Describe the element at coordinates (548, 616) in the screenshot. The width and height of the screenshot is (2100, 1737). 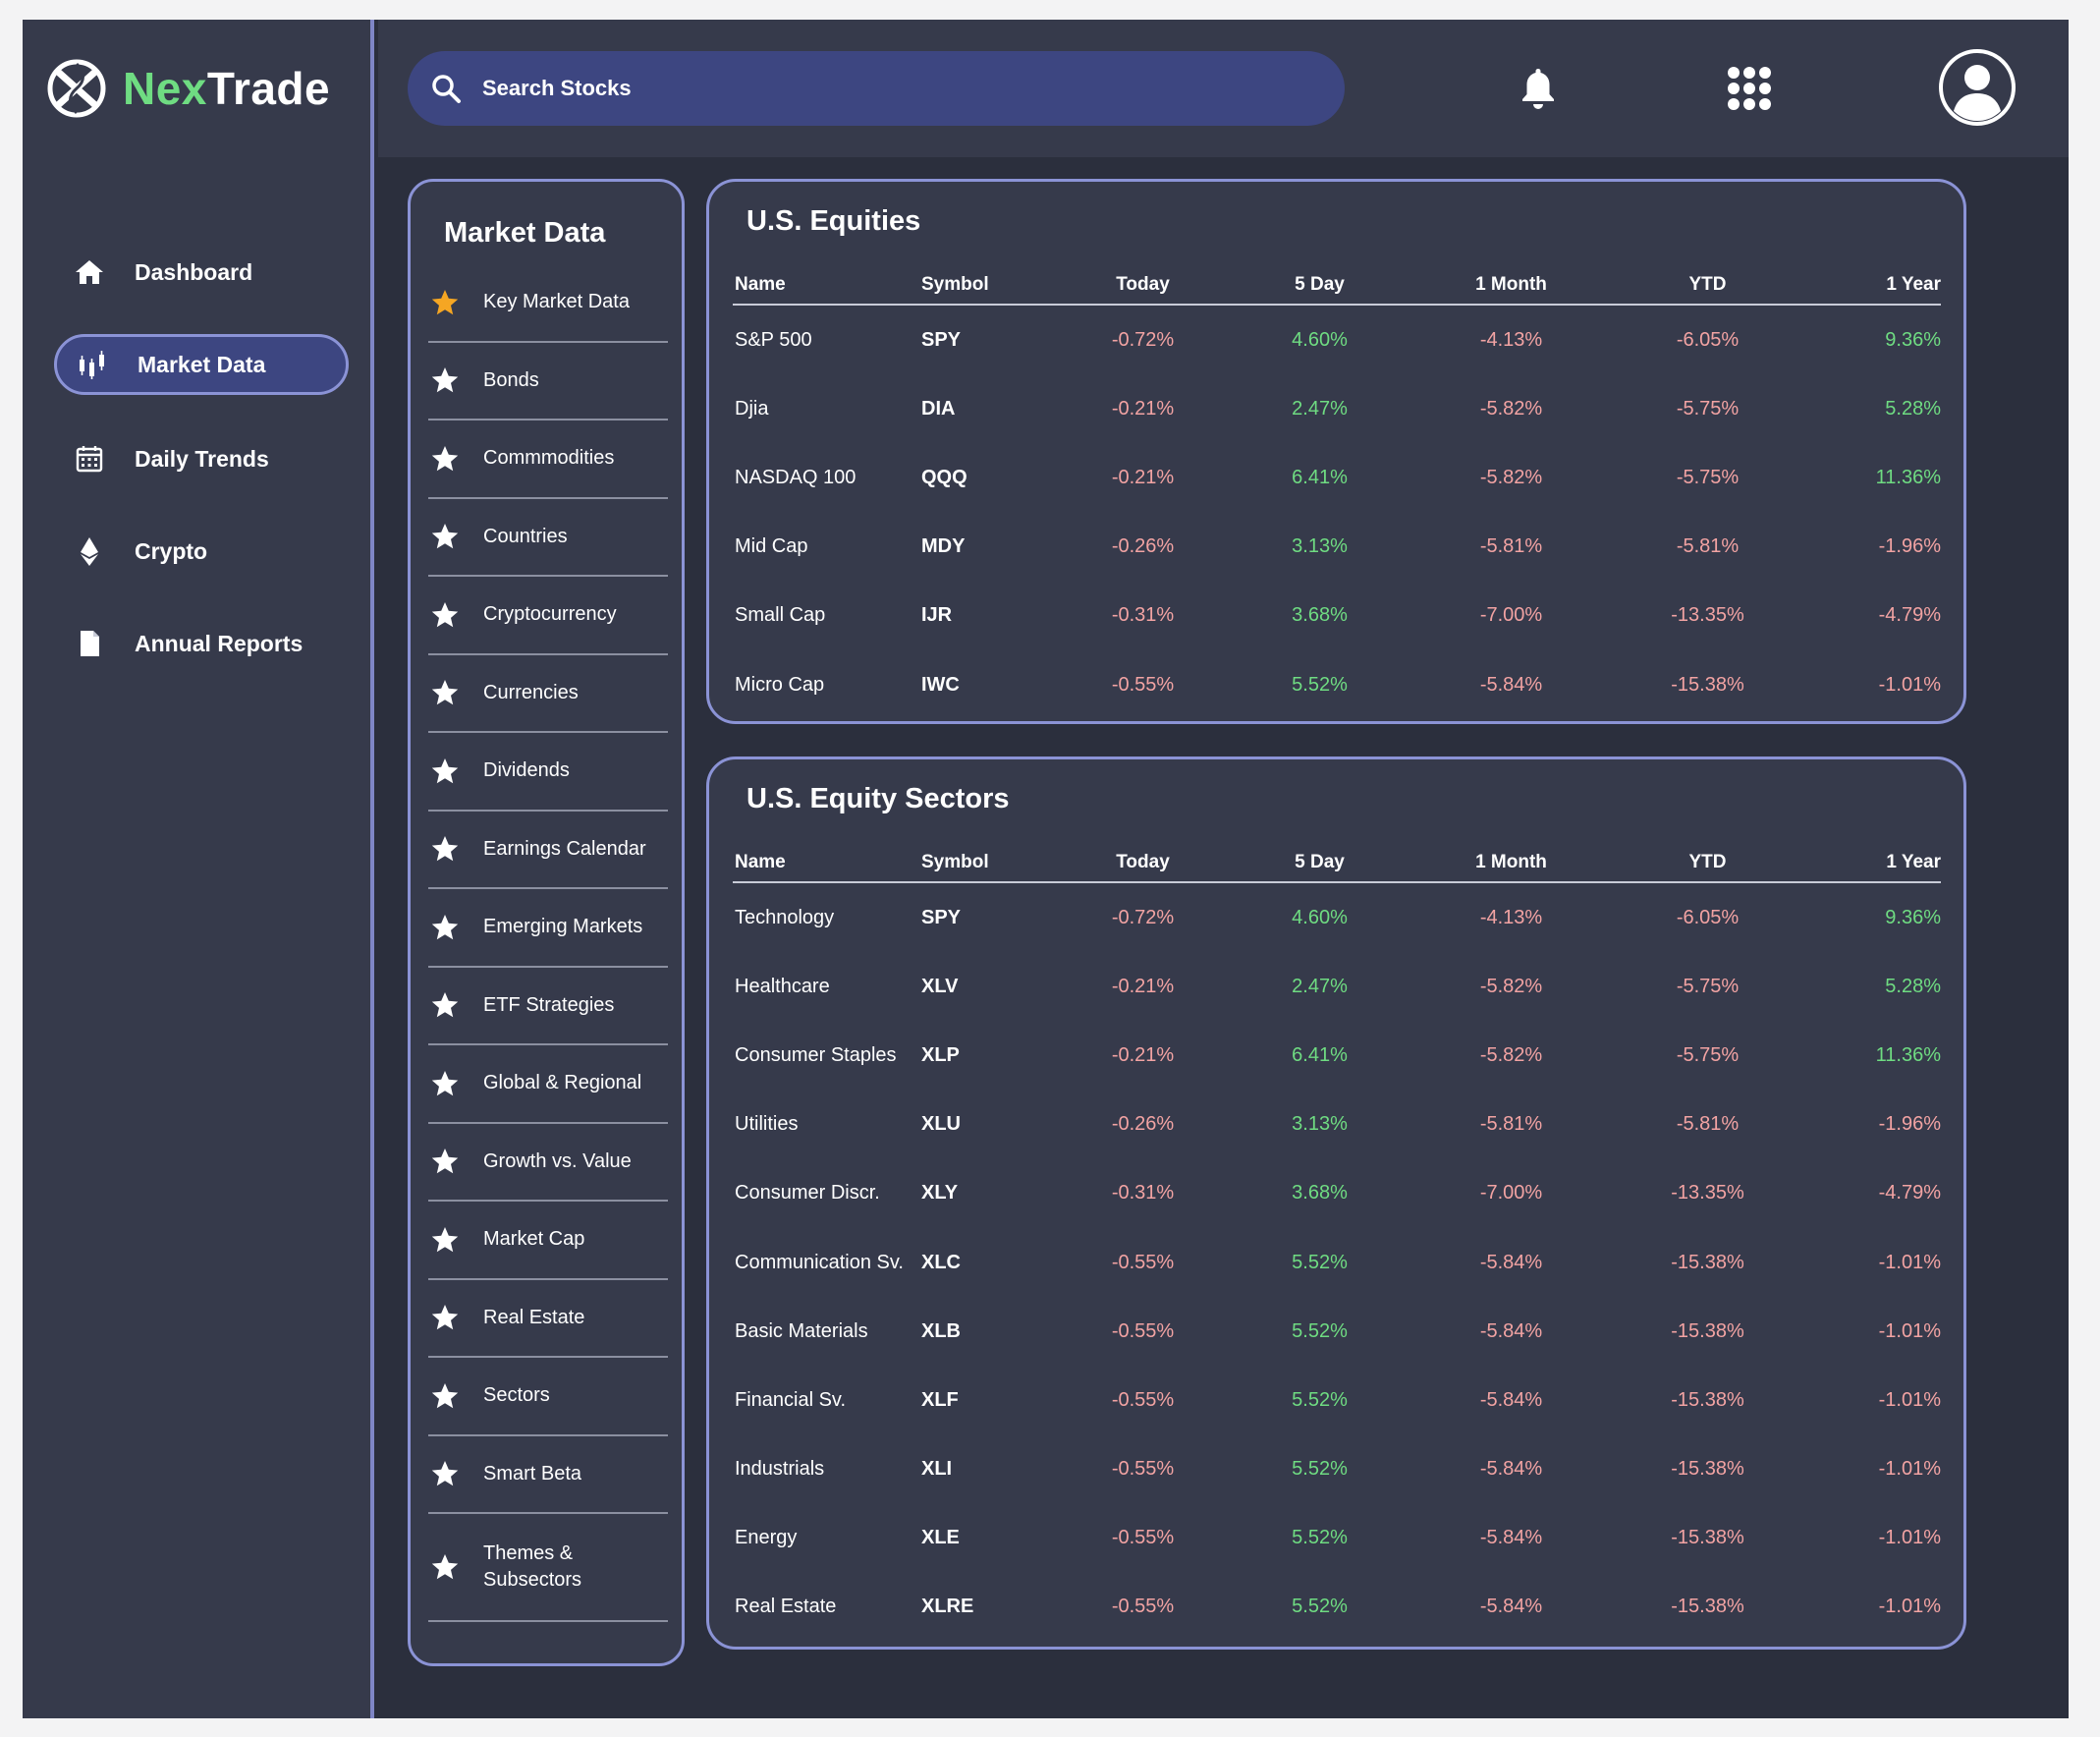
I see `menu-item: Cryptocurrency` at that location.